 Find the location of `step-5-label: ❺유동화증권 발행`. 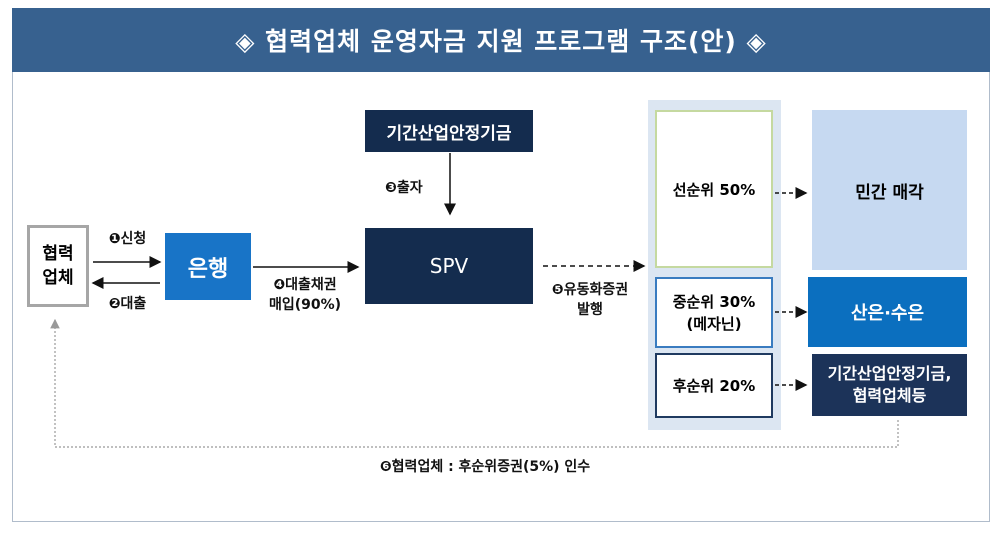

step-5-label: ❺유동화증권 발행 is located at coordinates (590, 300).